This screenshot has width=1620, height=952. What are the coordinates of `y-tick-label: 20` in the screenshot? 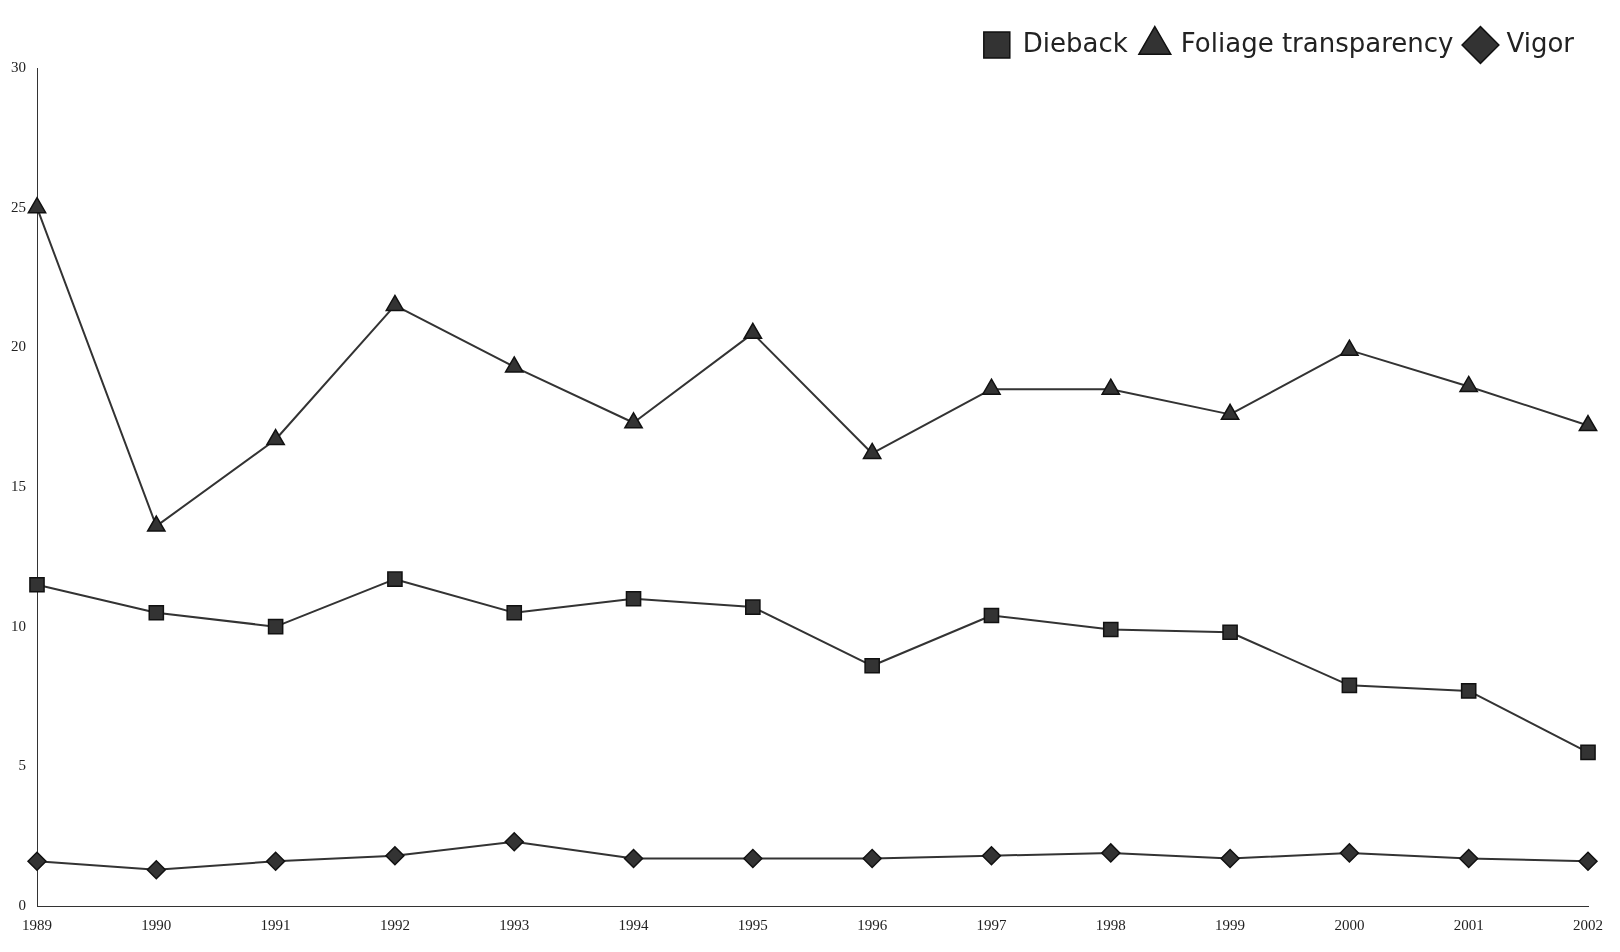 It's located at (18, 346).